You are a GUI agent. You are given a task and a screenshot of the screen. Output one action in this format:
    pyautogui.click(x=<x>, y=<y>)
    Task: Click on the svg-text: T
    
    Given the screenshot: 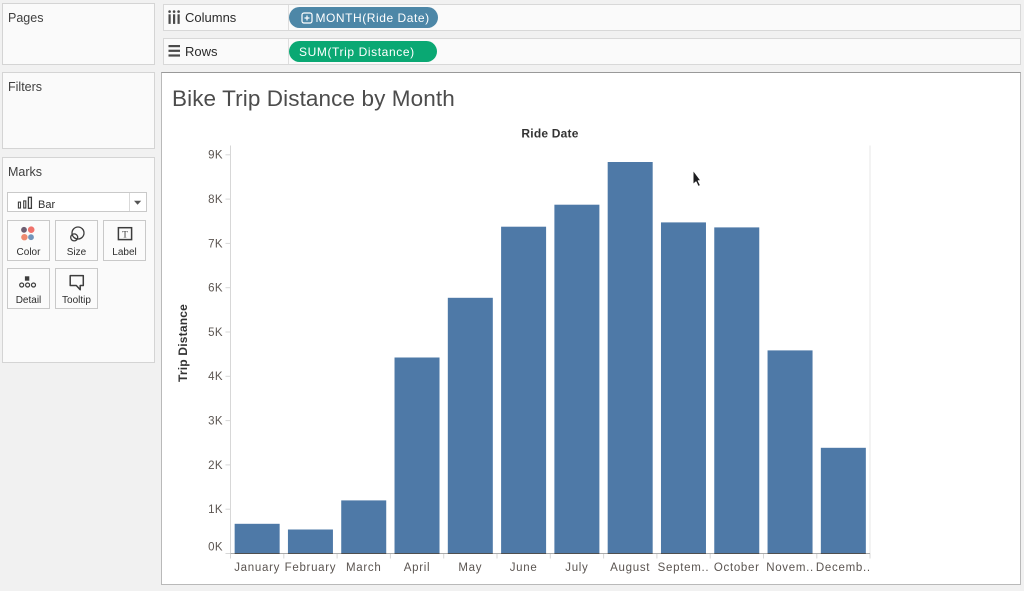 What is the action you would take?
    pyautogui.click(x=125, y=235)
    